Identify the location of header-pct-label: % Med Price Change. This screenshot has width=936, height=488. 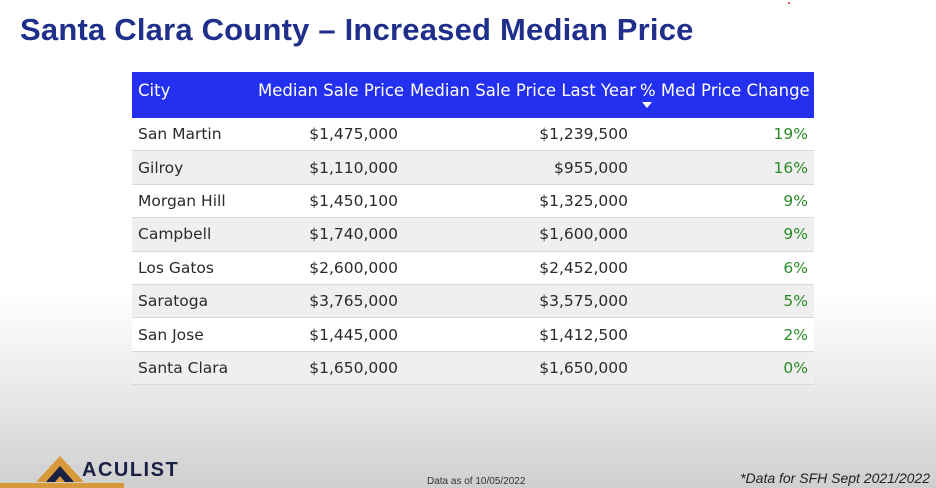
(725, 90).